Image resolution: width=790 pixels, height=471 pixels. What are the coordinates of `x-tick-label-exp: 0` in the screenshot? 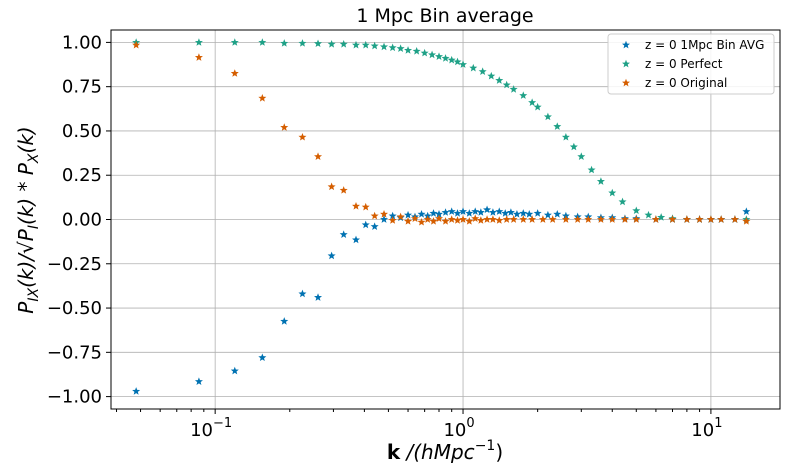 It's located at (470, 423).